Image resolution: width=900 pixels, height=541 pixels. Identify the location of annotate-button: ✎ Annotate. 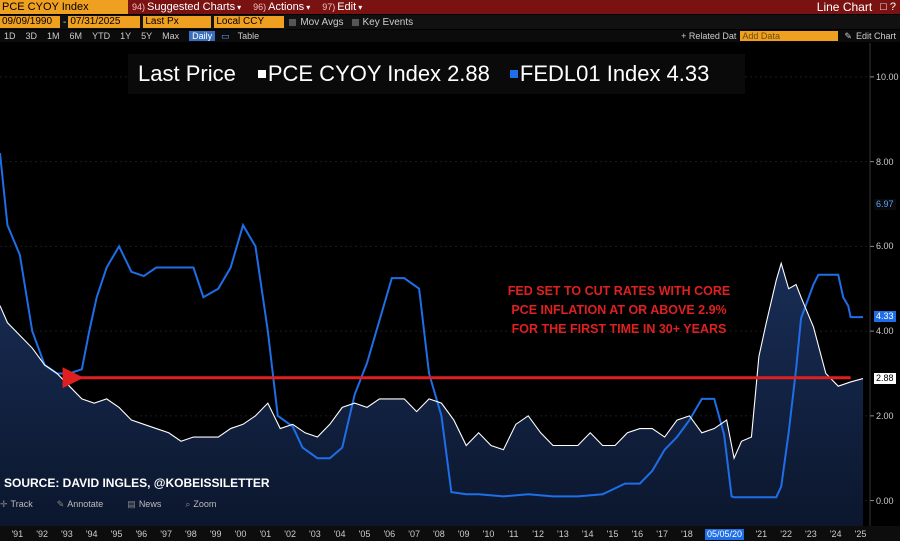
(86, 504).